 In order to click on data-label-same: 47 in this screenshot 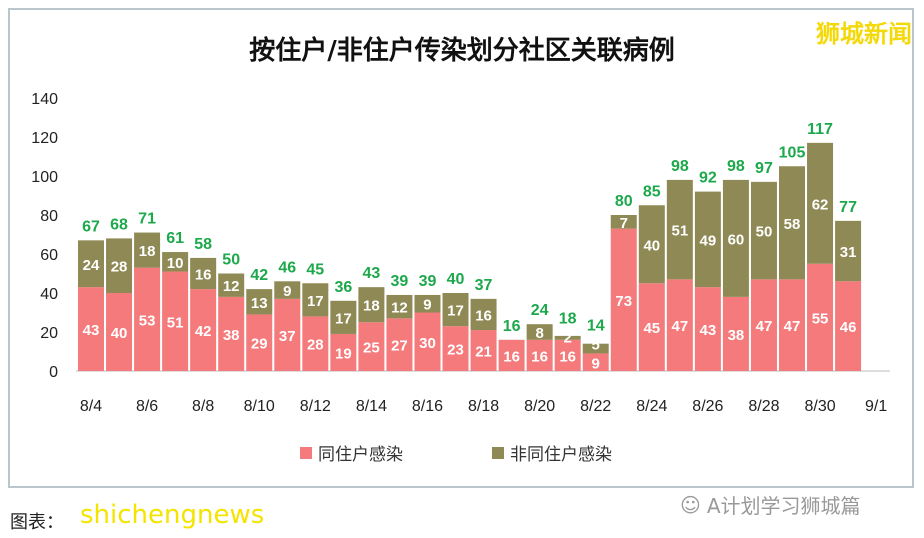, I will do `click(764, 326)`.